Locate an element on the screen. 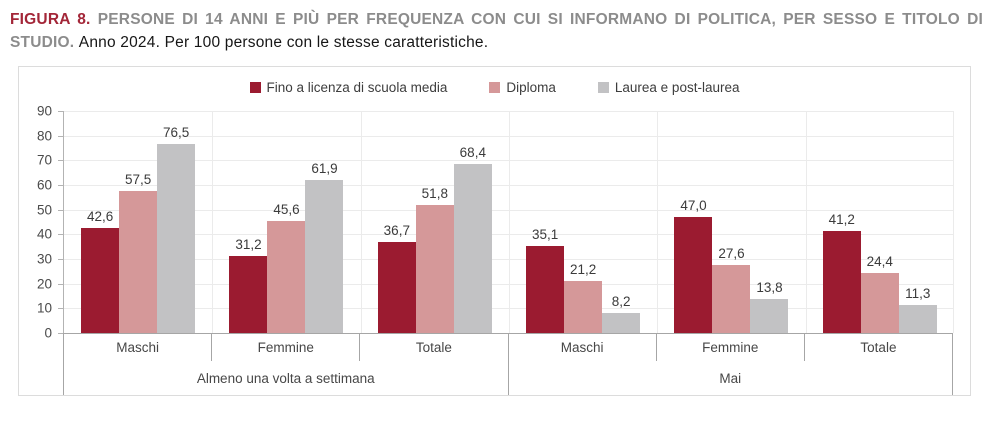 The height and width of the screenshot is (421, 993). bar-value-label: 35,1 is located at coordinates (545, 235).